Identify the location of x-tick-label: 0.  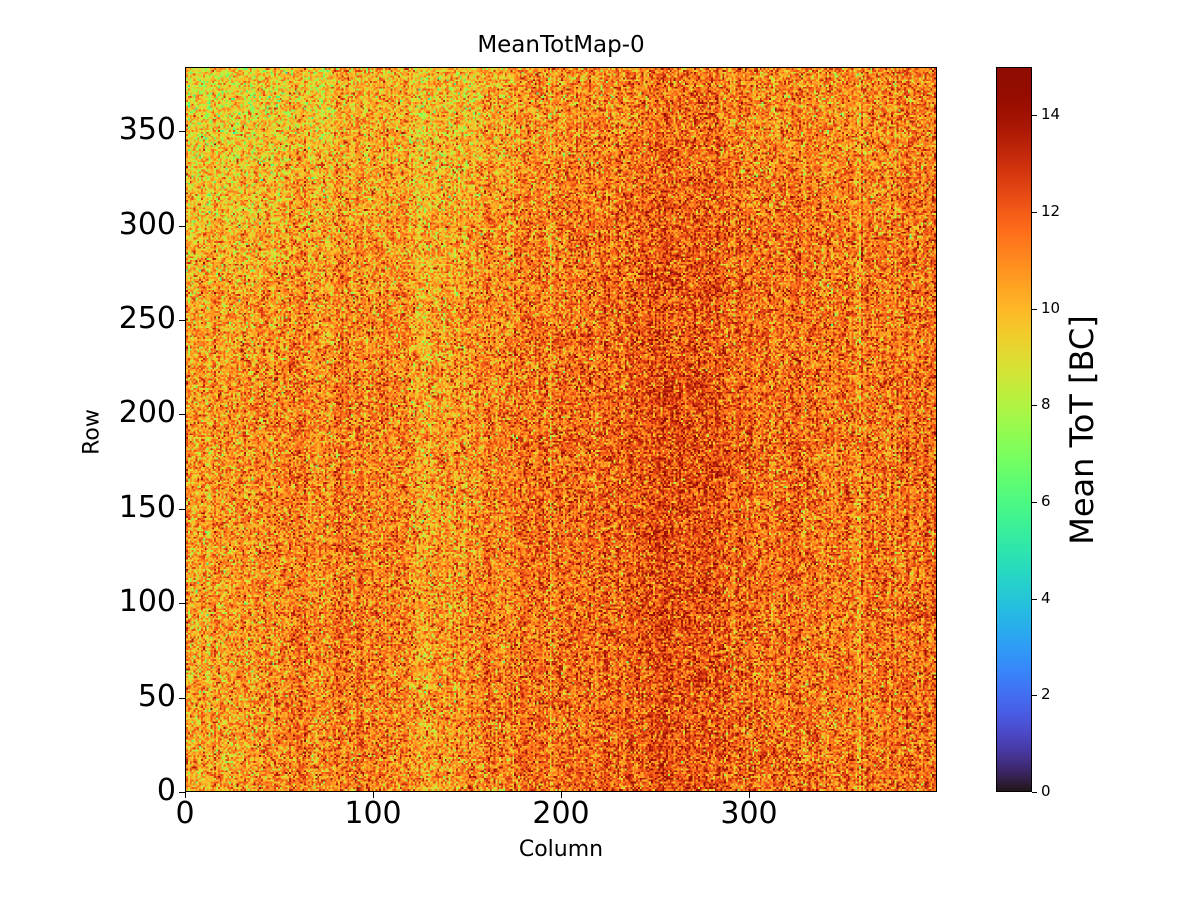
(185, 813).